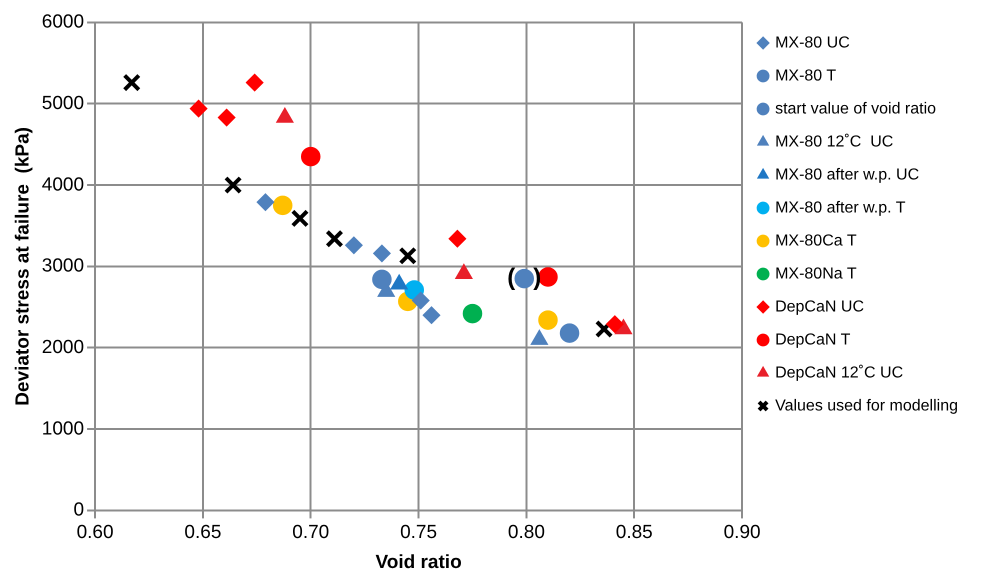  I want to click on legend-label: DepCaN T, so click(813, 339).